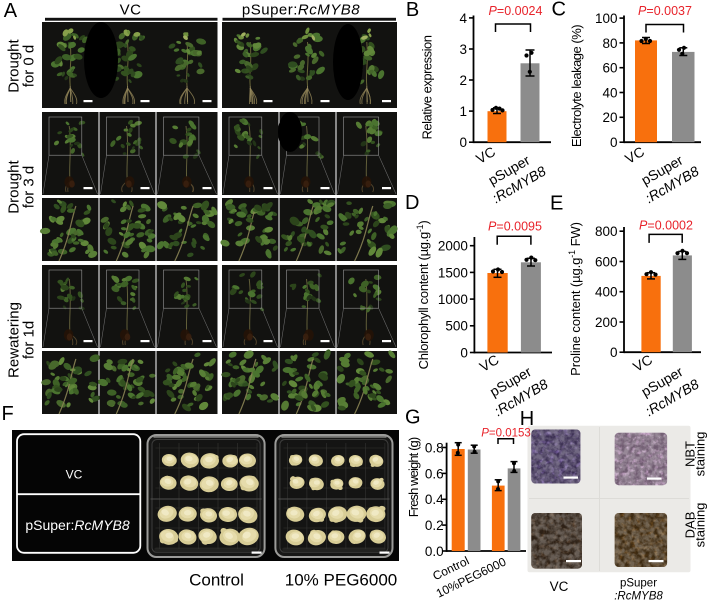 Image resolution: width=708 pixels, height=602 pixels. What do you see at coordinates (11, 11) in the screenshot?
I see `svg-text: A` at bounding box center [11, 11].